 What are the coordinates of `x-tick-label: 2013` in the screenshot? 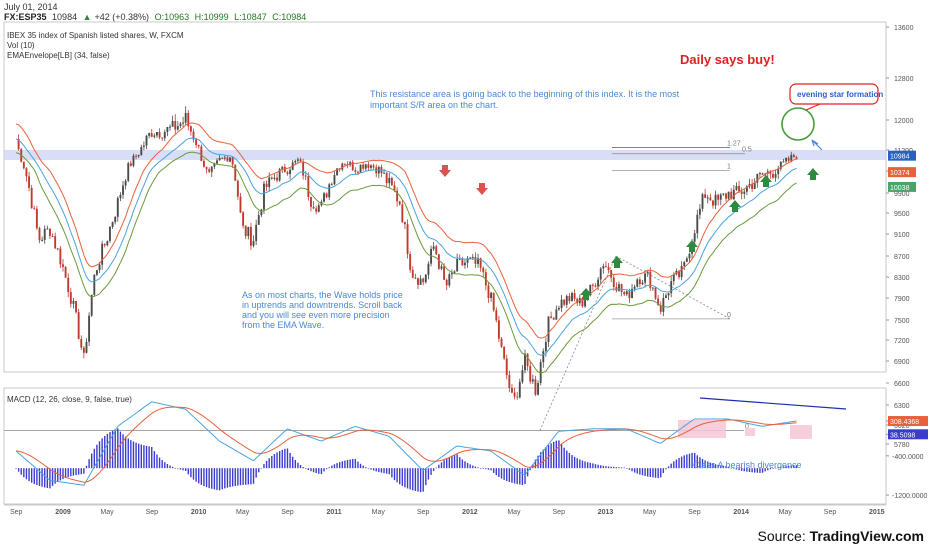 It's located at (606, 512).